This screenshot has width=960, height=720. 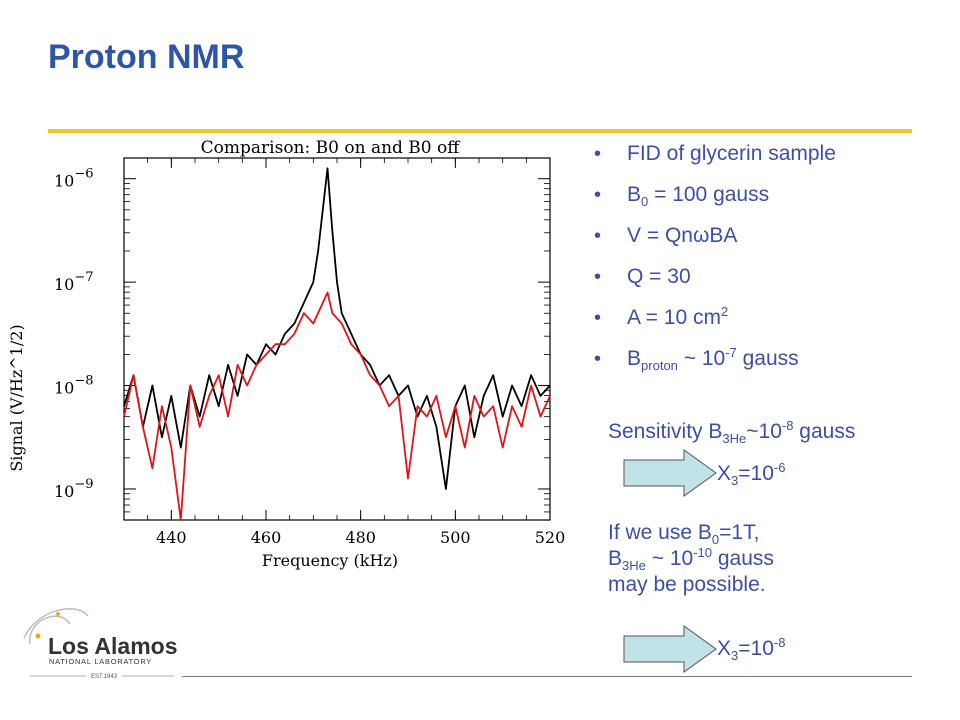 What do you see at coordinates (751, 474) in the screenshot?
I see `x3-result-first: X3=10-6` at bounding box center [751, 474].